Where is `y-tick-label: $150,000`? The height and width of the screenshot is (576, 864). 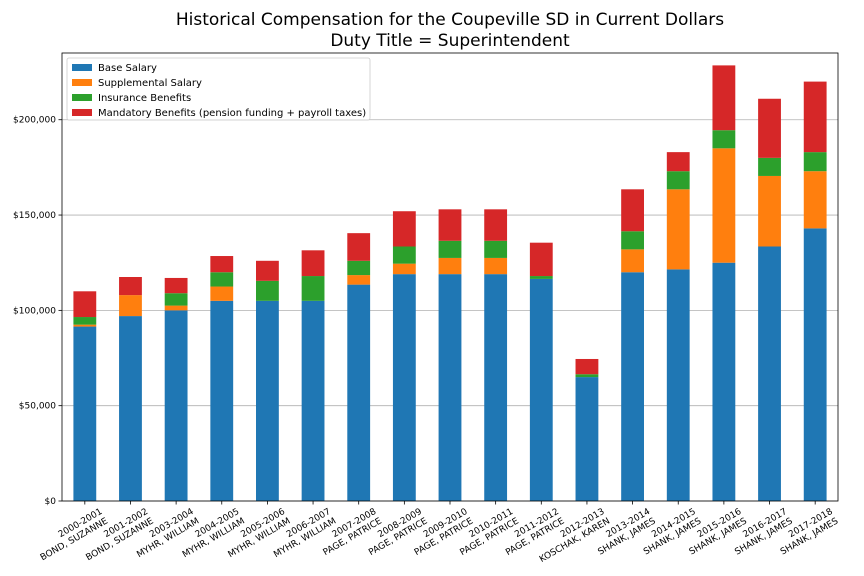 y-tick-label: $150,000 is located at coordinates (34, 216).